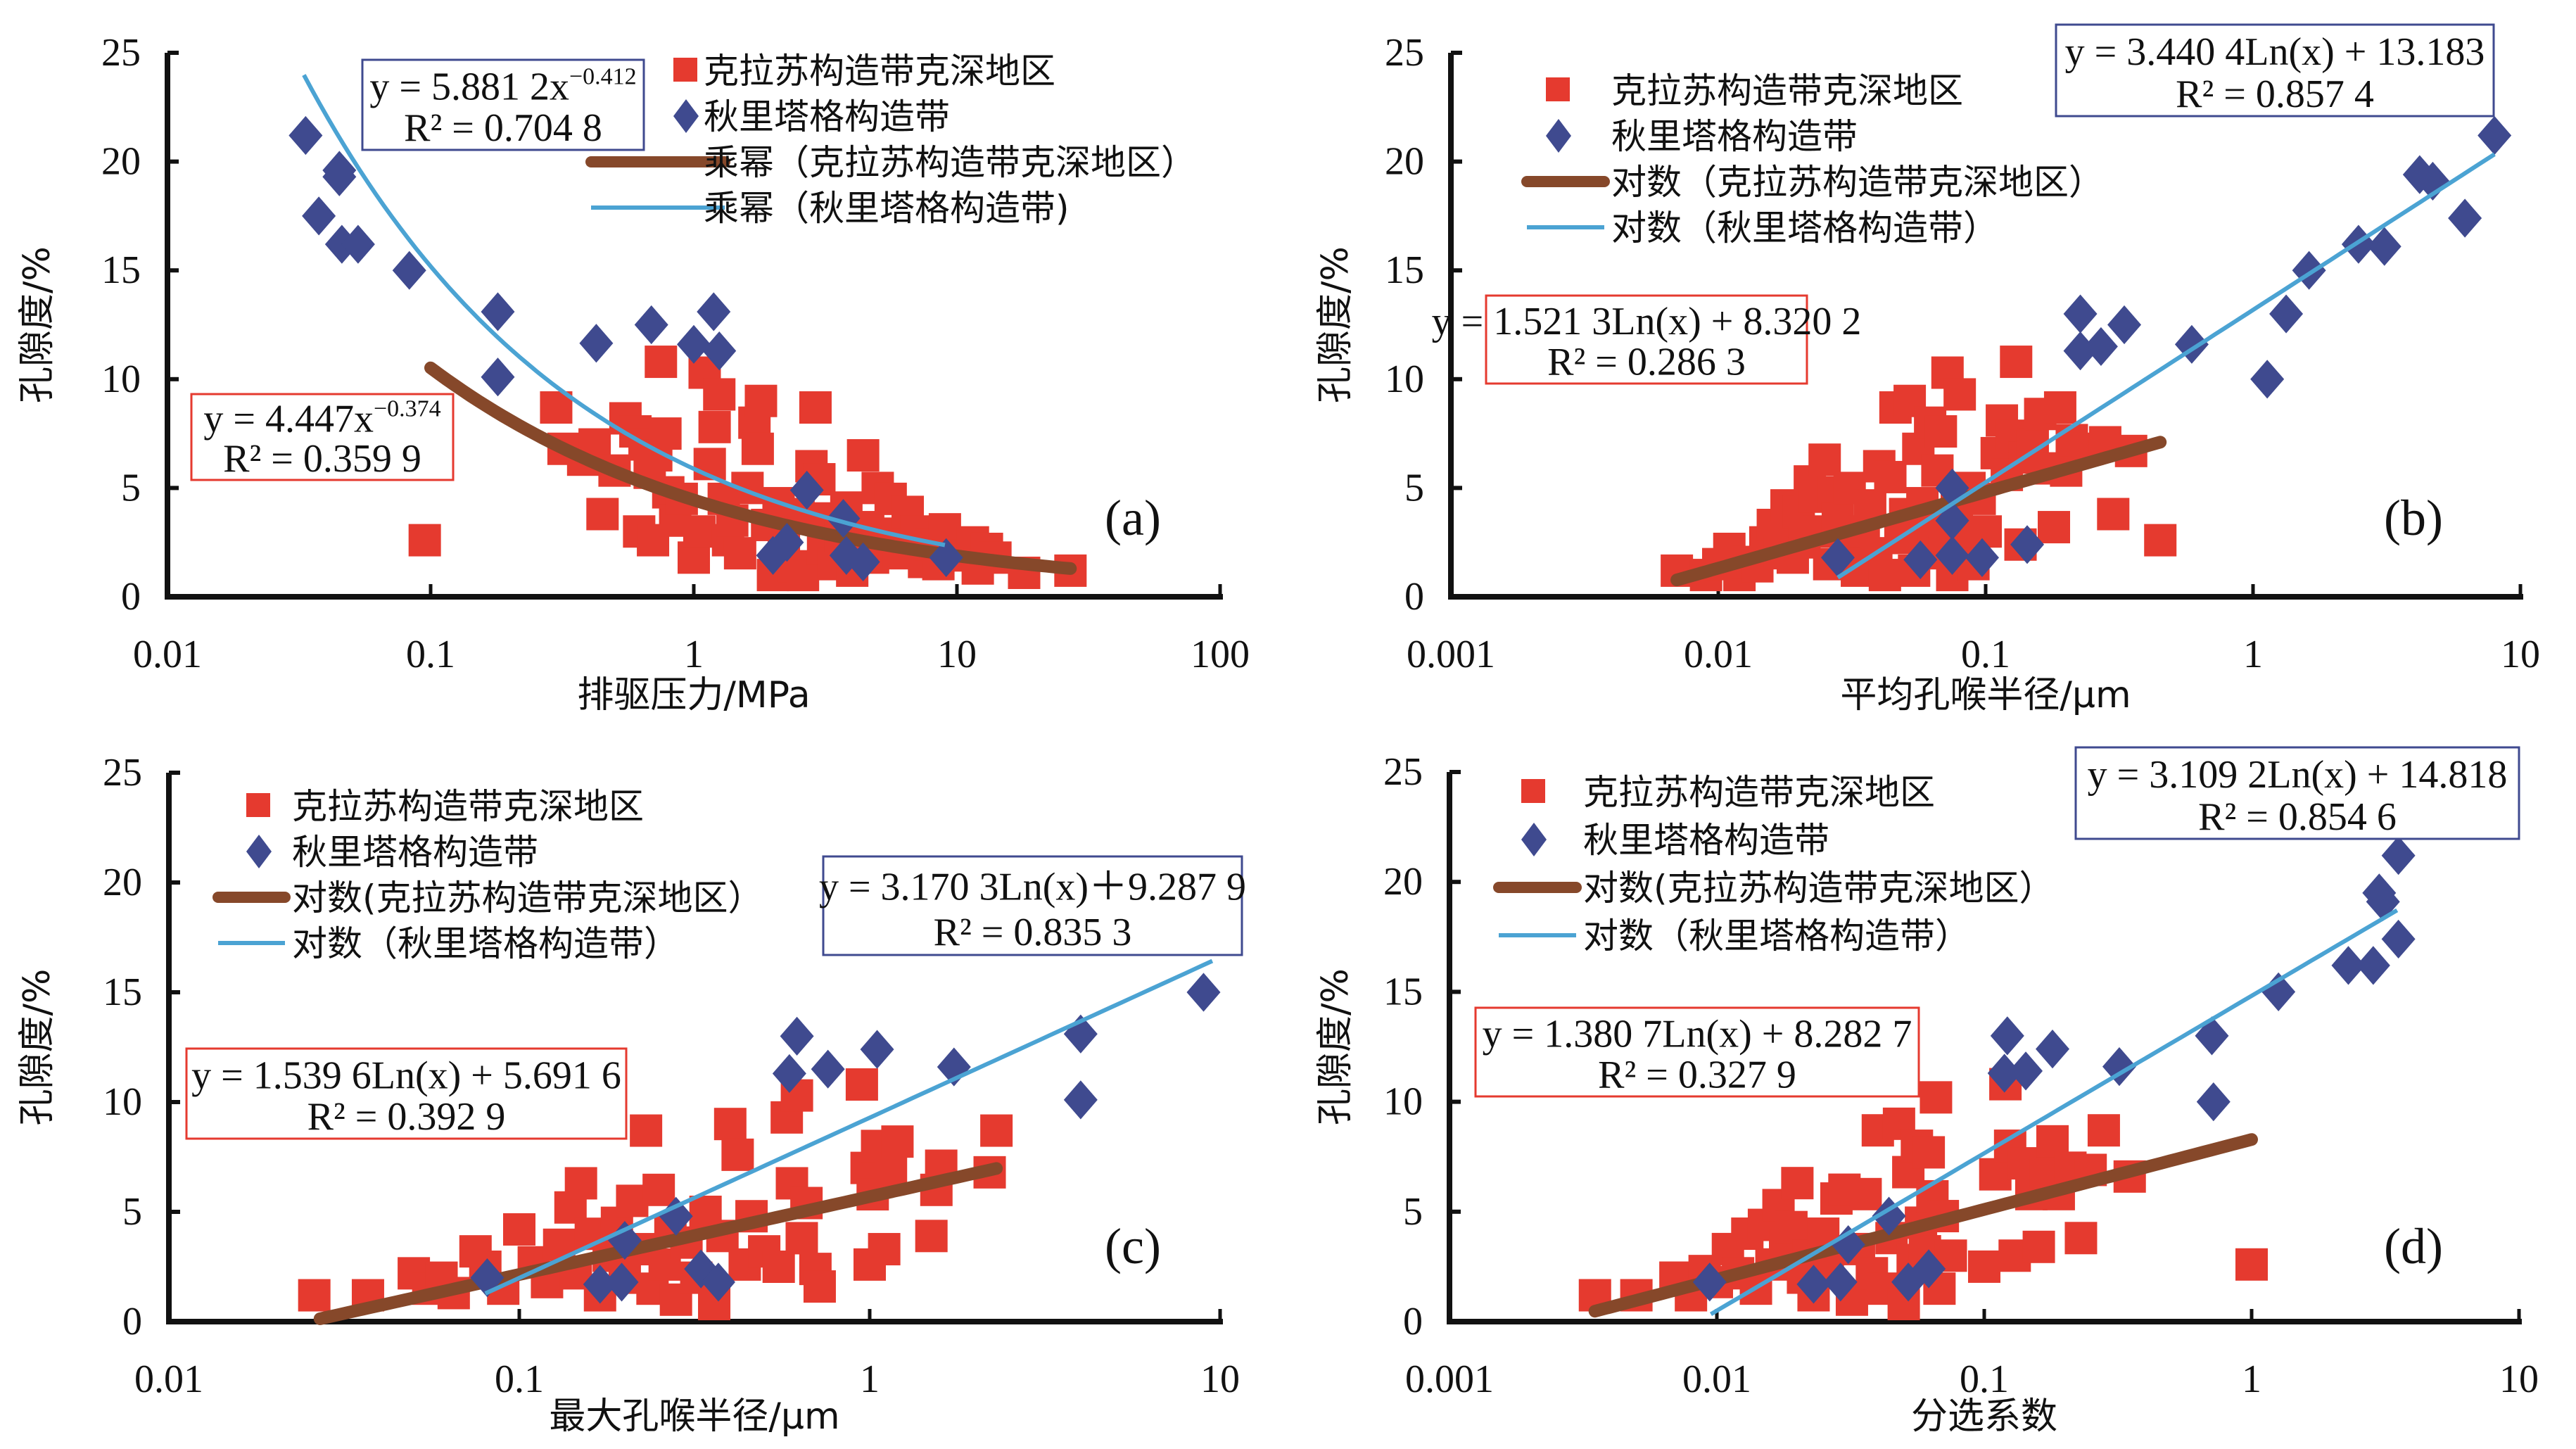  Describe the element at coordinates (322, 437) in the screenshot. I see `equation-box-border` at that location.